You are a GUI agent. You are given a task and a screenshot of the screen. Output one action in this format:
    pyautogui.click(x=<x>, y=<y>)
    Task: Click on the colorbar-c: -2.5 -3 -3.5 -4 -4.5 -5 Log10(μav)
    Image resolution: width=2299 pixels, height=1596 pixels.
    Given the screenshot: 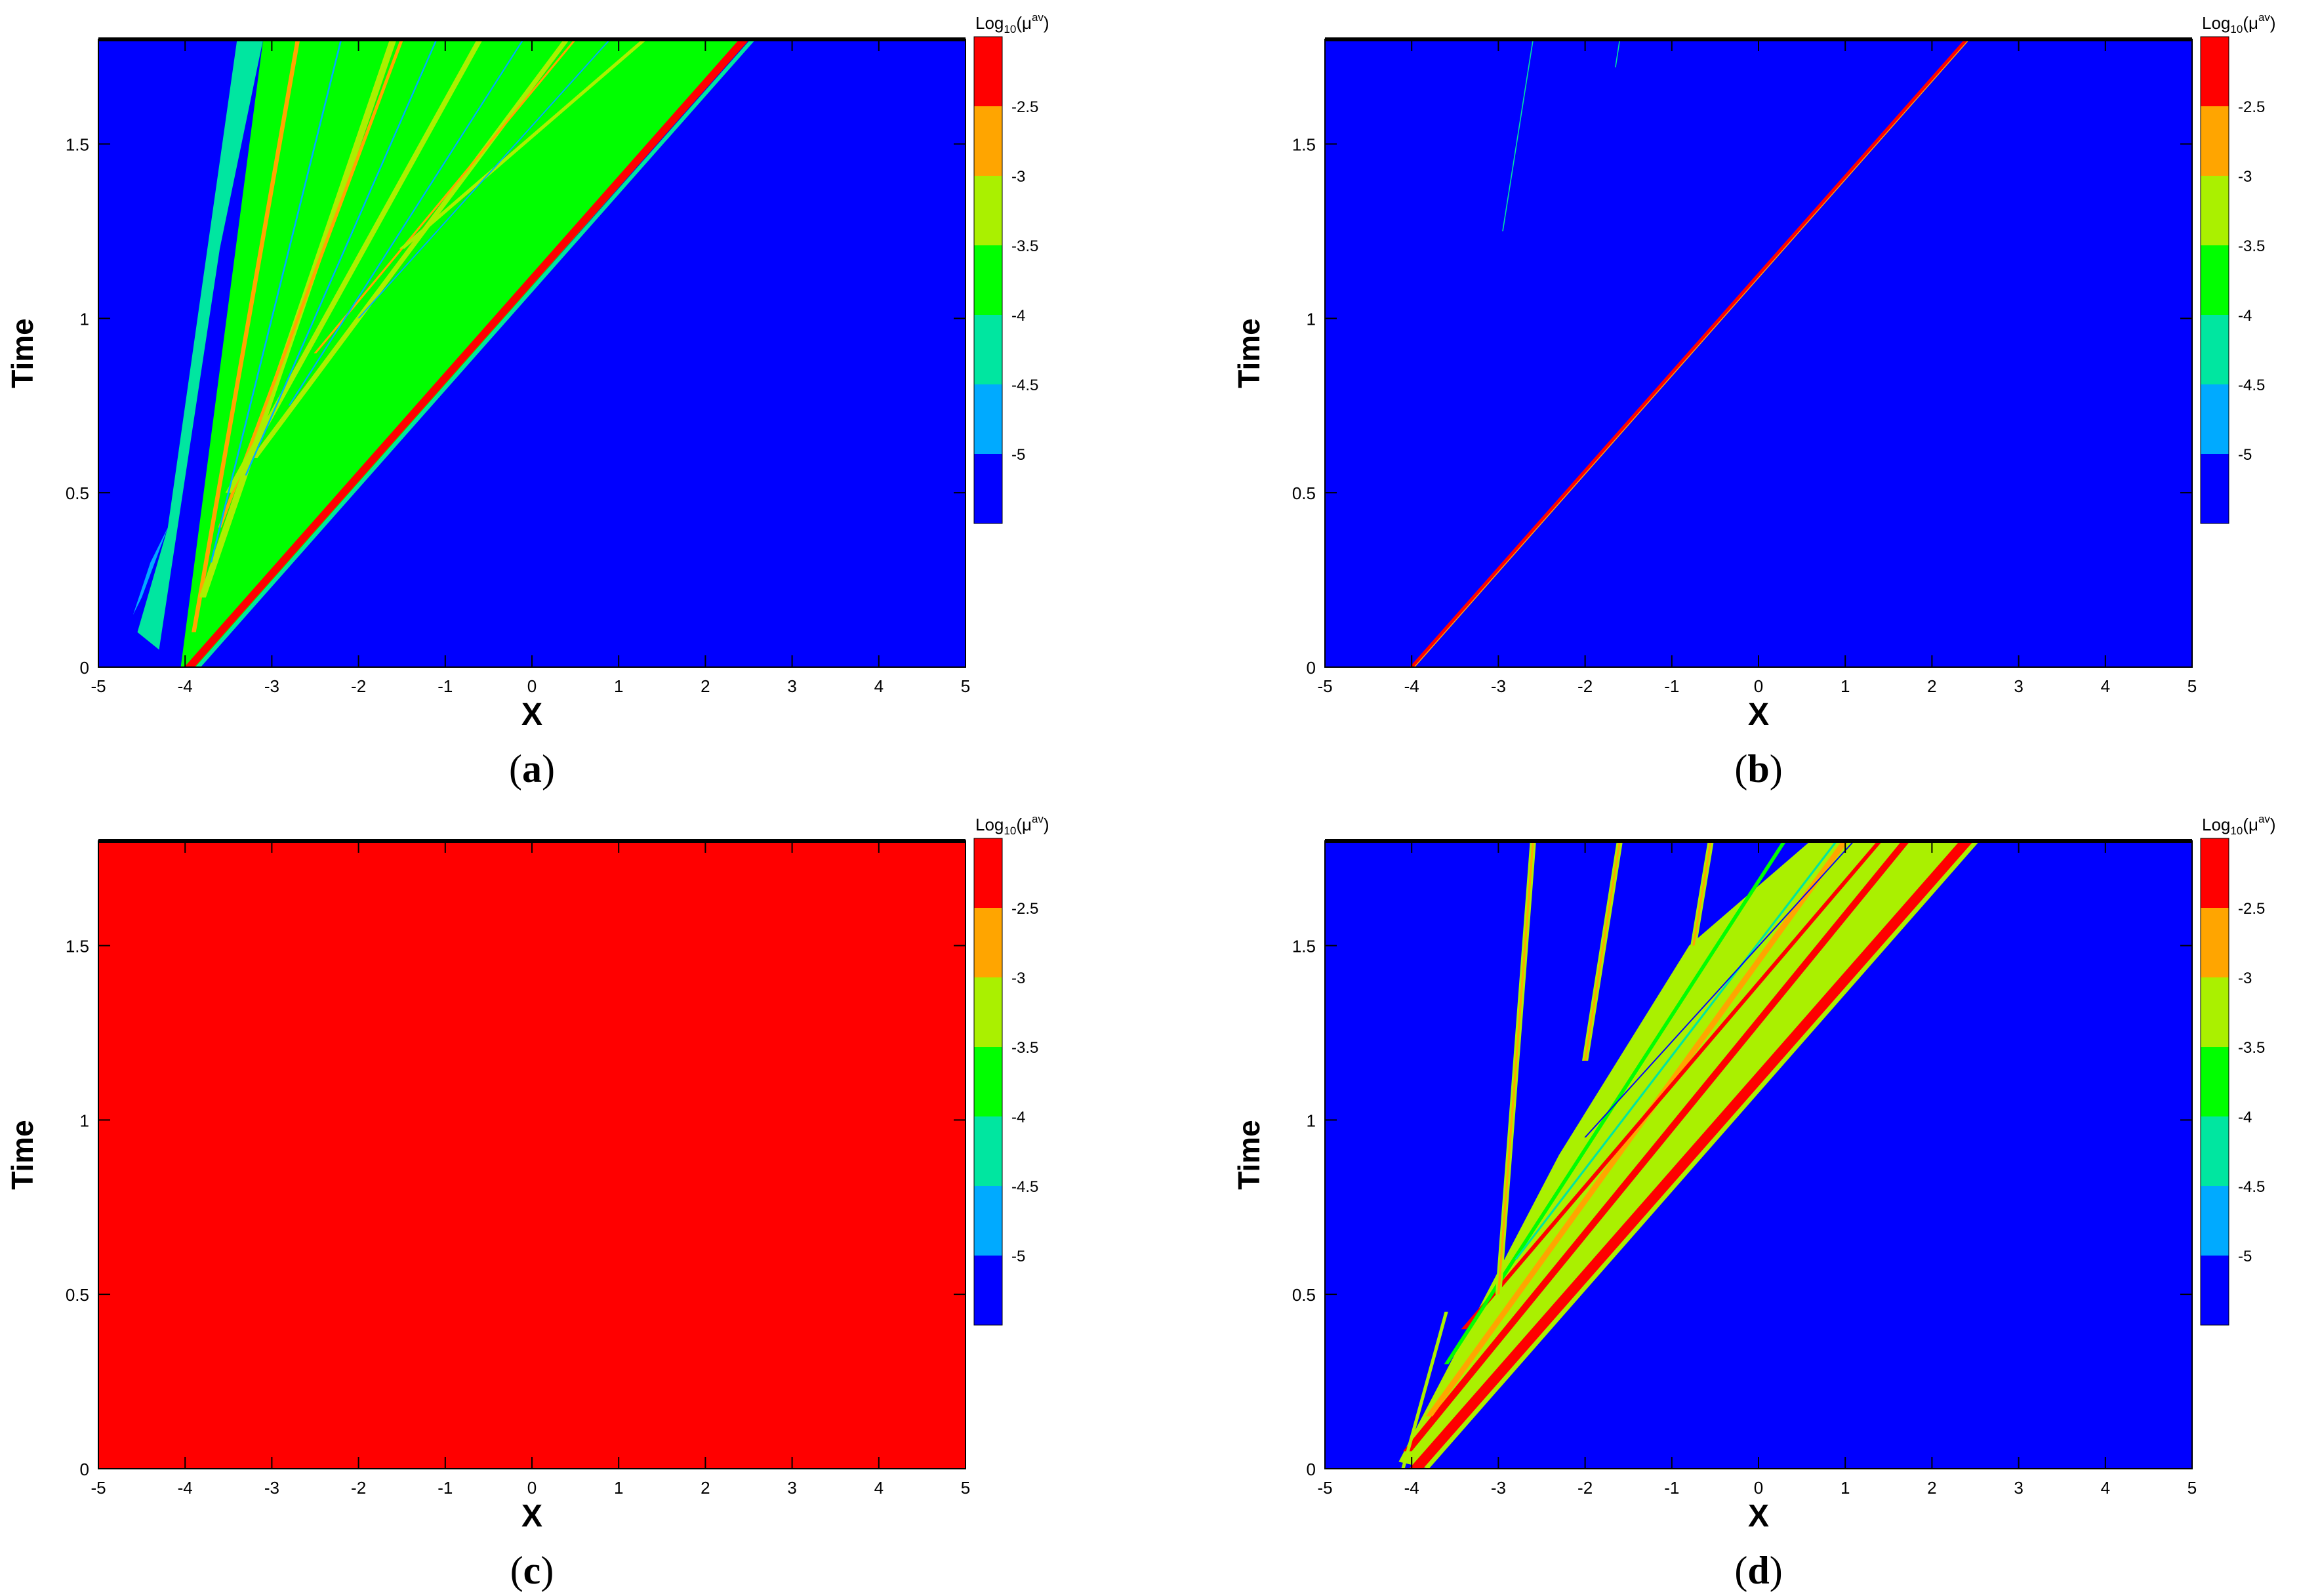 What is the action you would take?
    pyautogui.click(x=1011, y=1069)
    